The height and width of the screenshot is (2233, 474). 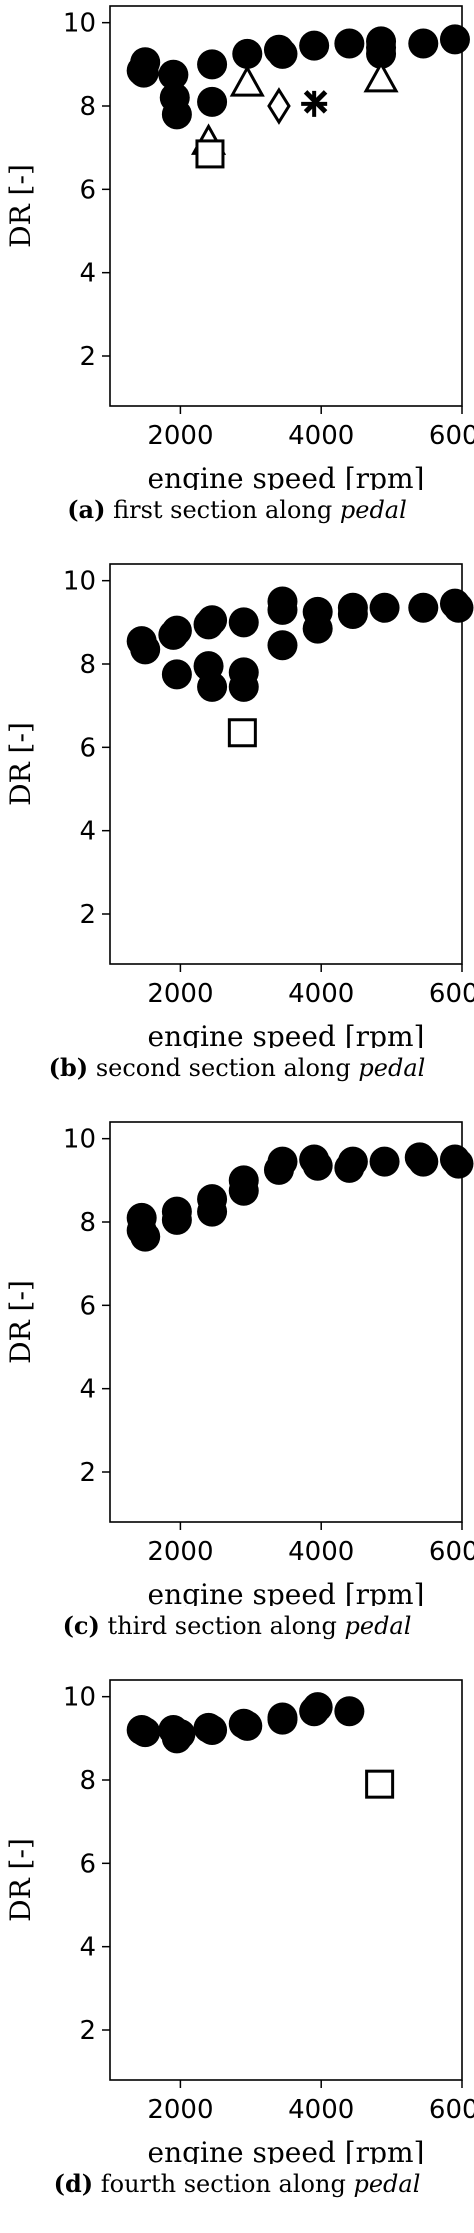 I want to click on caption-b: (b) second section along pedal, so click(x=237, y=1067).